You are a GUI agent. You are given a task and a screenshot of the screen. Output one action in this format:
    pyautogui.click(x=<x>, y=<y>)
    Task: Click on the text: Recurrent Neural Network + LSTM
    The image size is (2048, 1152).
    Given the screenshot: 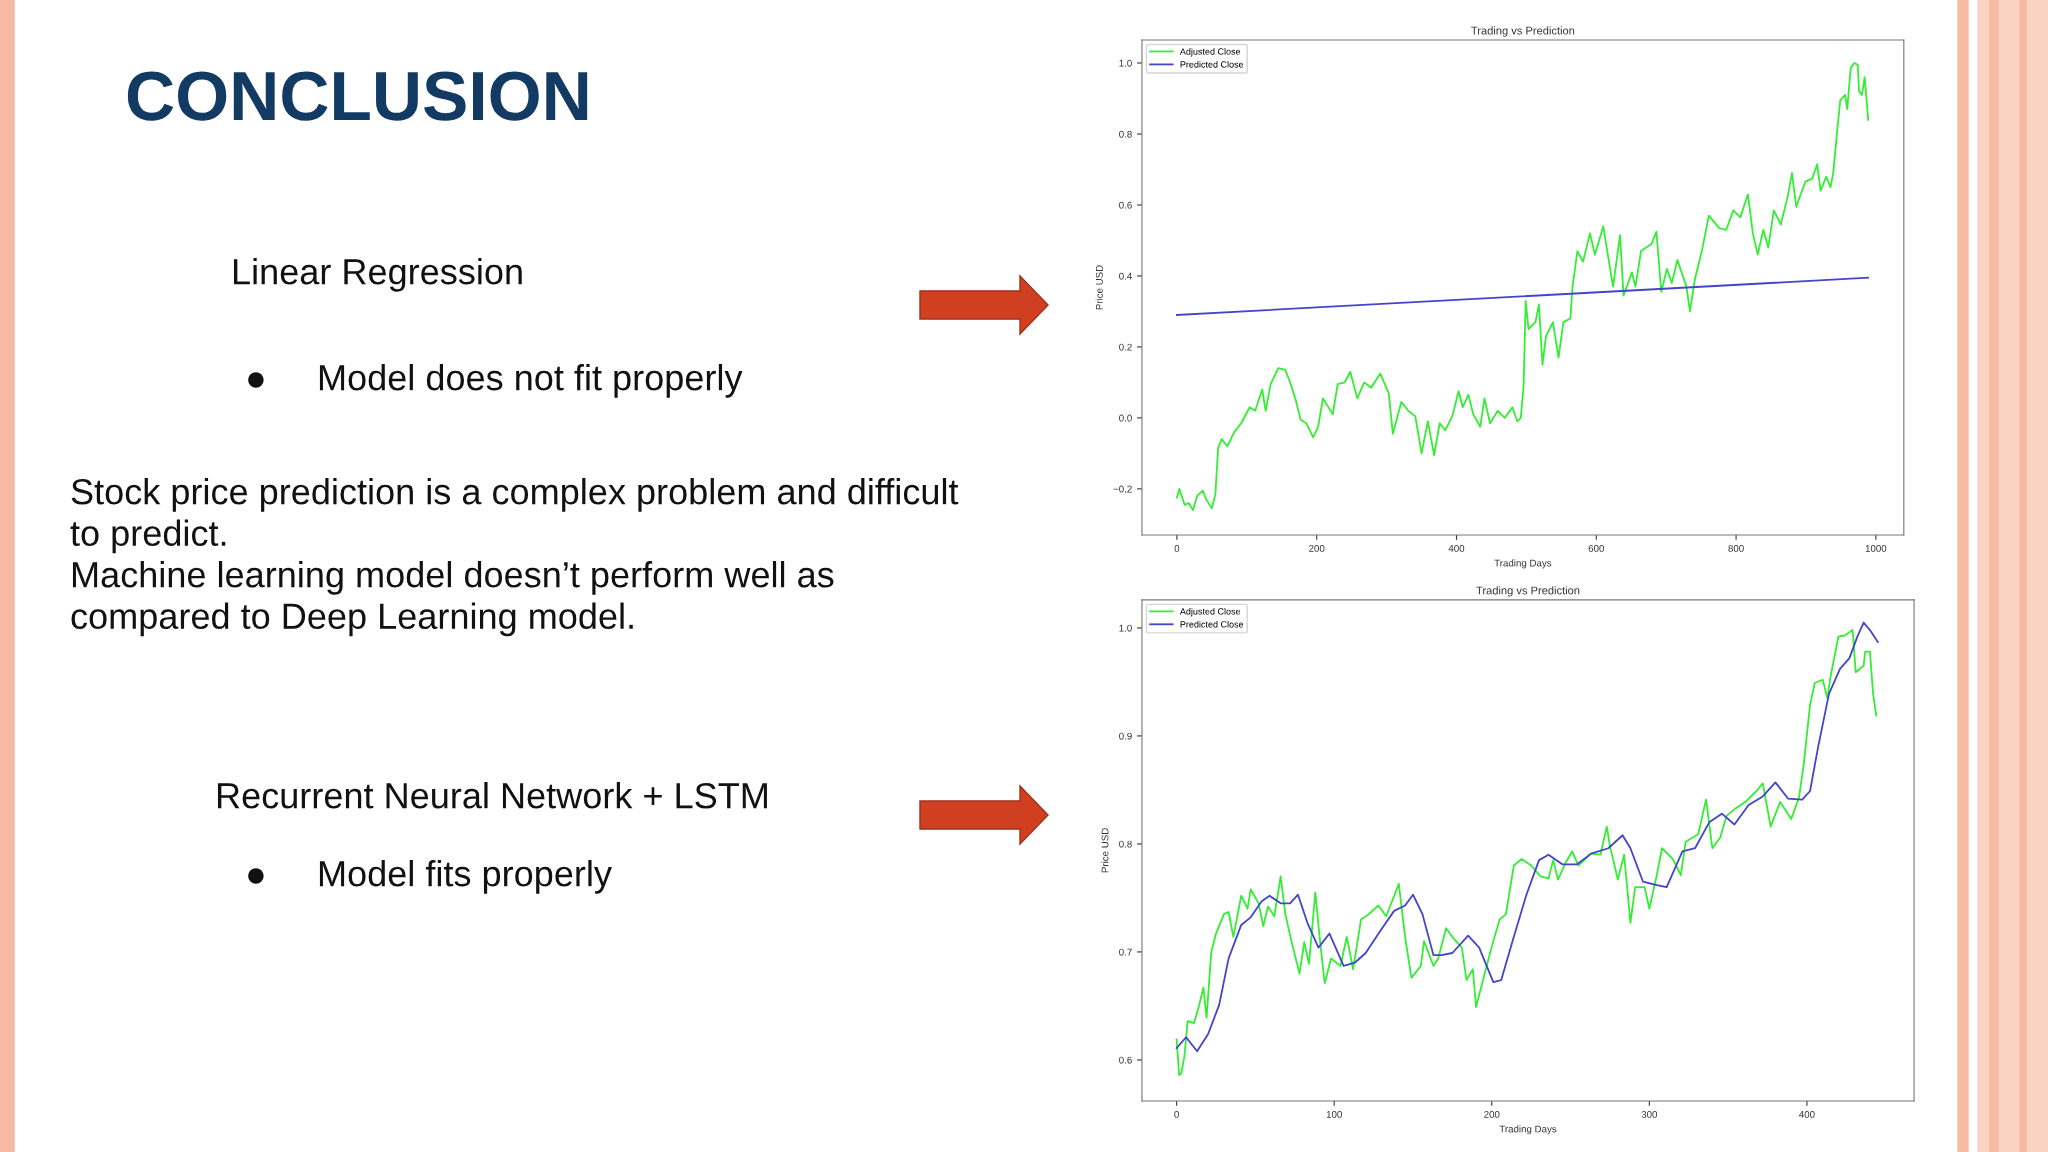 What is the action you would take?
    pyautogui.click(x=492, y=795)
    